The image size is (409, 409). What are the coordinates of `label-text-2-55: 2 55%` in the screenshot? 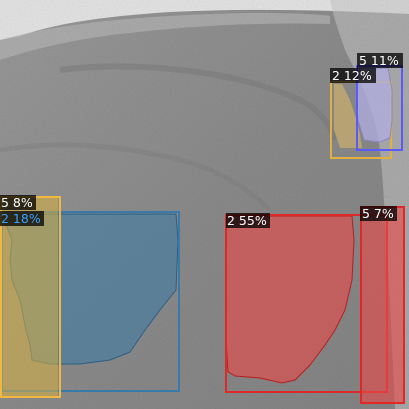 It's located at (247, 220).